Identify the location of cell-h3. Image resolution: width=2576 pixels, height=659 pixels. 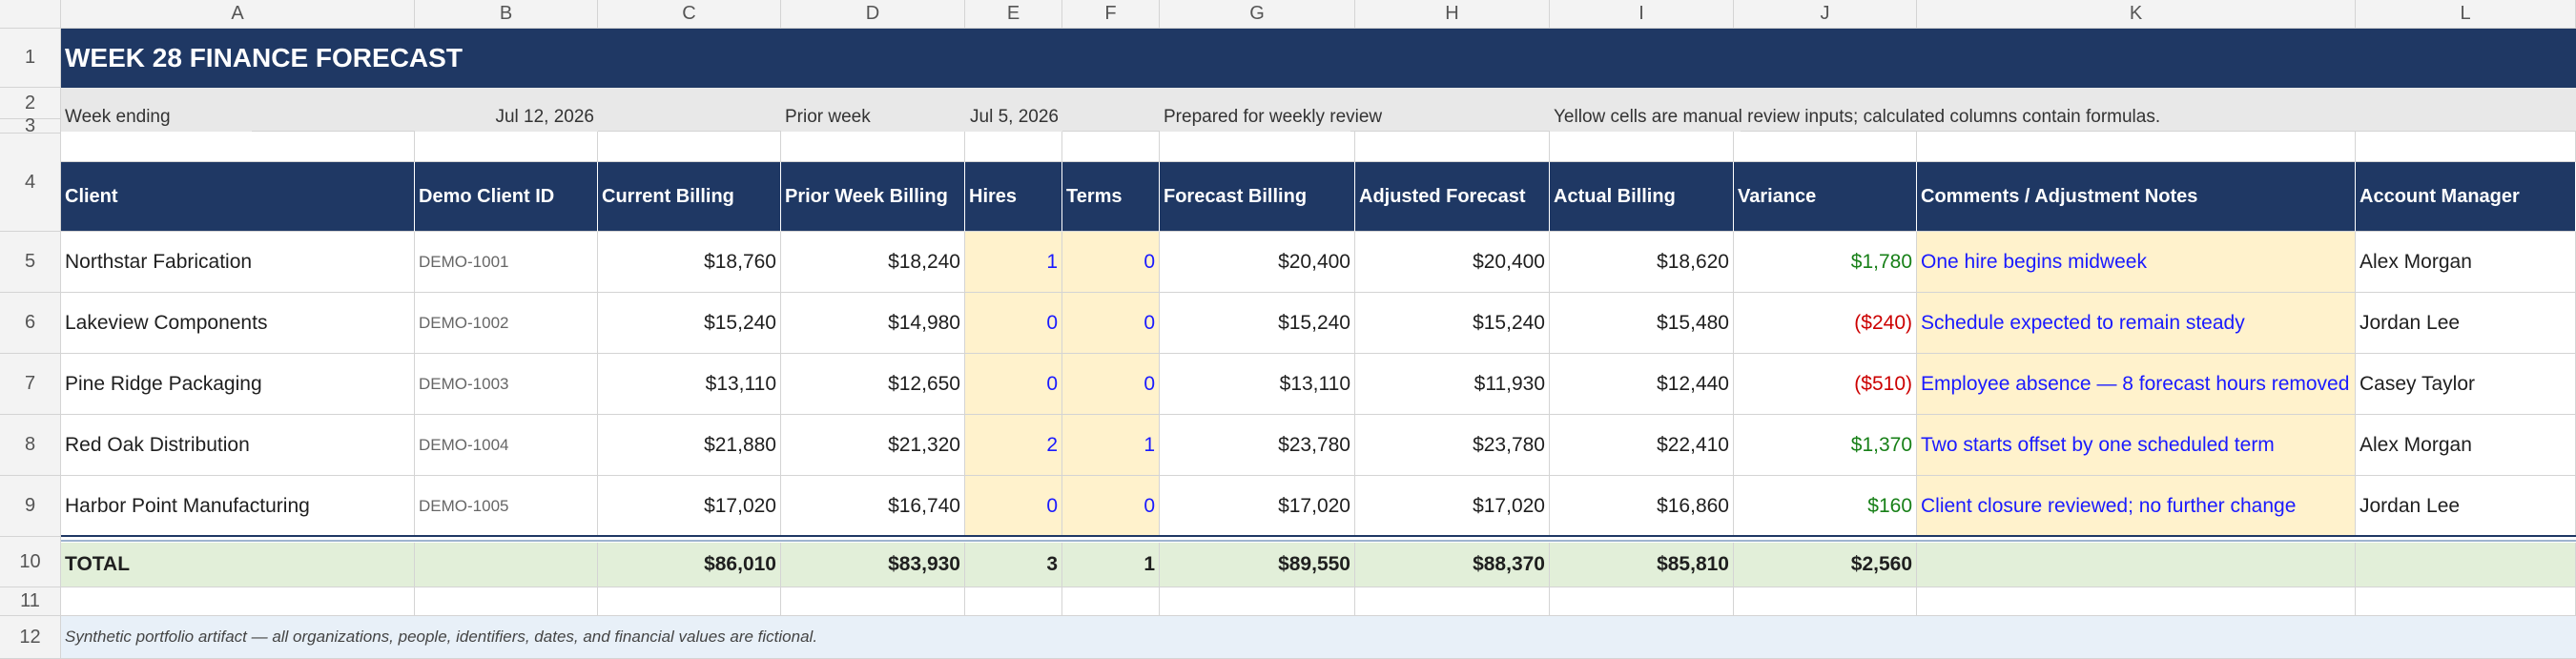
(1452, 147).